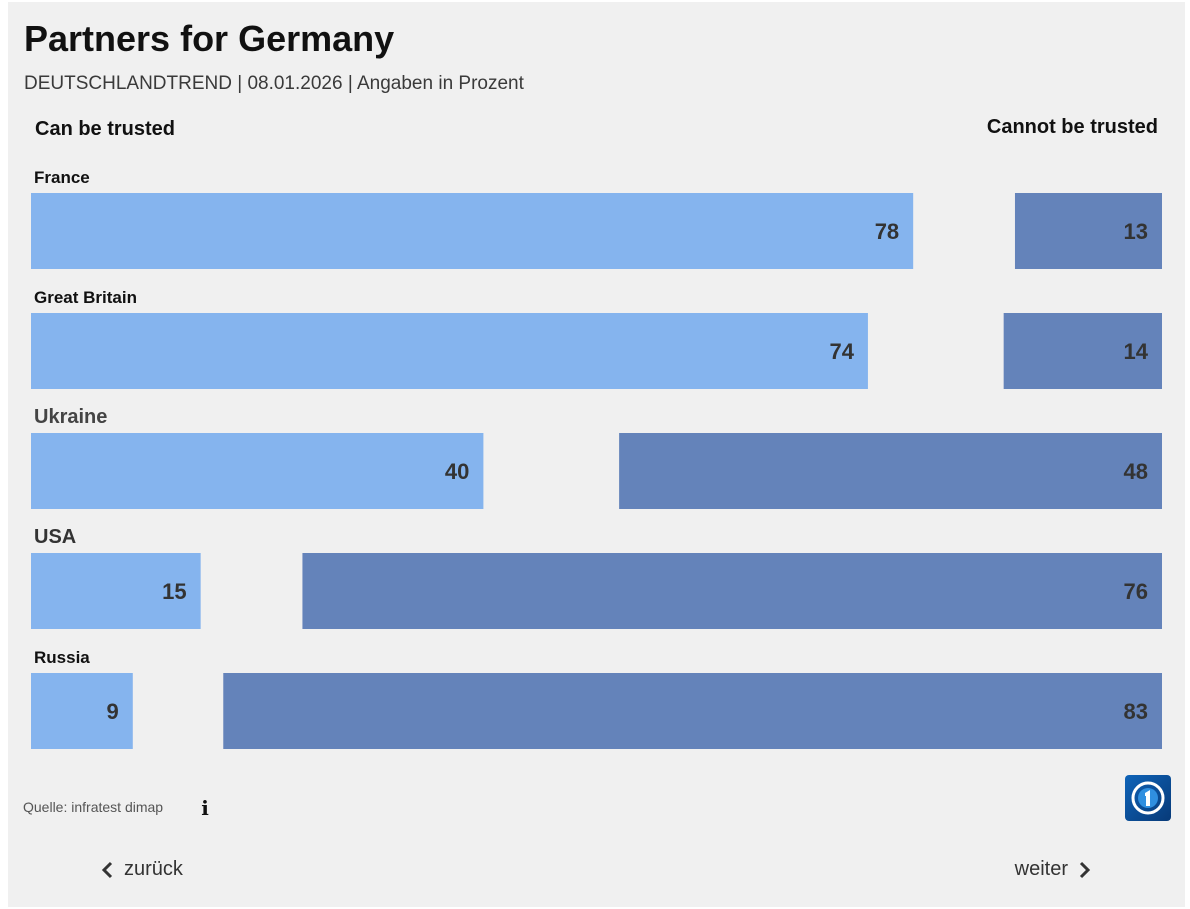  I want to click on bar-not-trusted-ukraine, so click(890, 471).